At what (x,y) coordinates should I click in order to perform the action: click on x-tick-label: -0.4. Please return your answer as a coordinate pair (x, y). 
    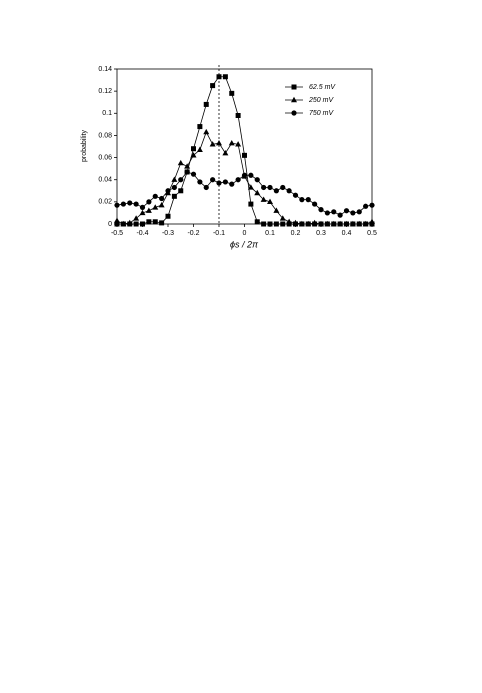
    Looking at the image, I should click on (142, 233).